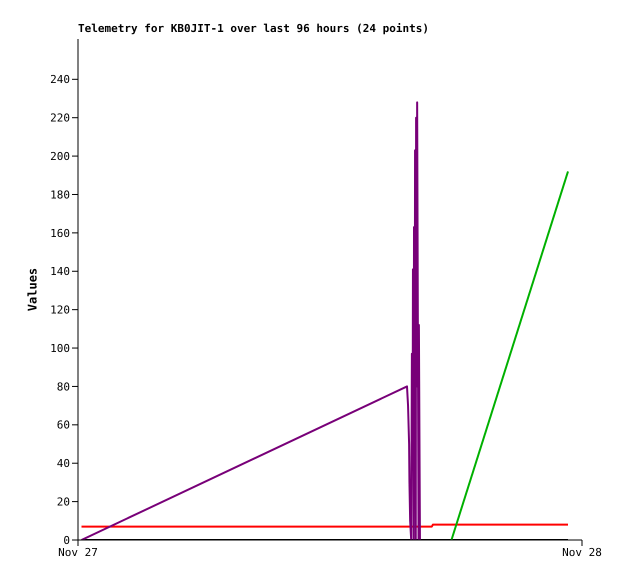 The height and width of the screenshot is (579, 618). I want to click on y-tick-label: 160, so click(60, 233).